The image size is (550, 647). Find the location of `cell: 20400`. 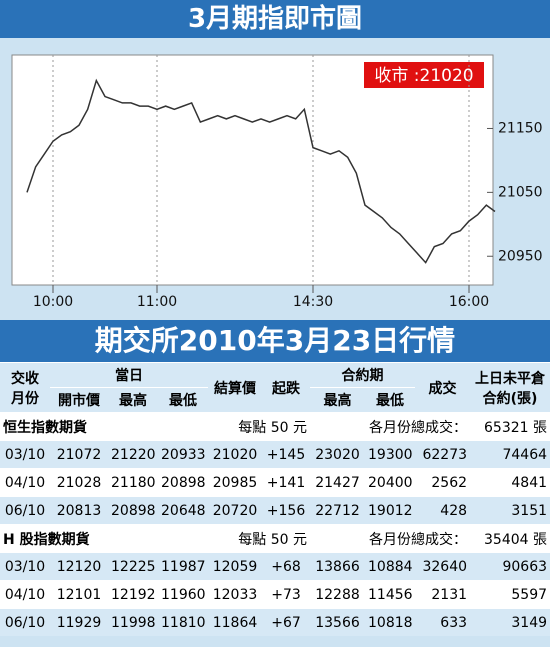

cell: 20400 is located at coordinates (390, 482).